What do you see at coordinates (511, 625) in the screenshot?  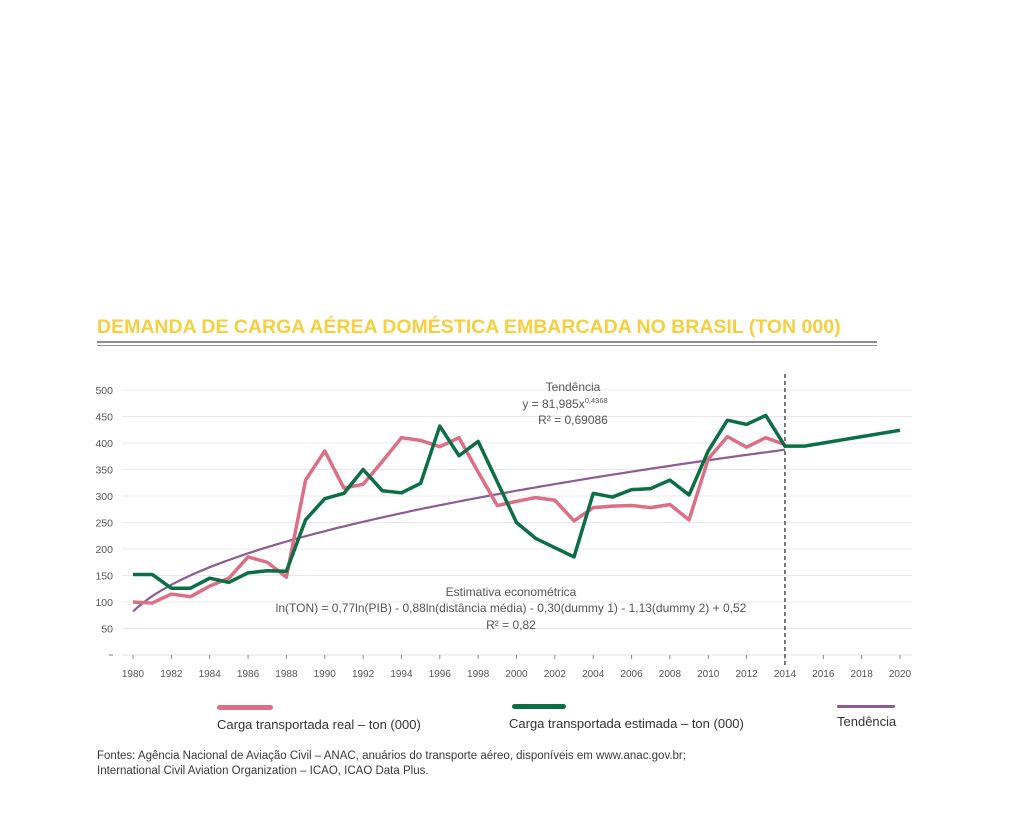 I see `econ-annotation-r2: R² = 0,82` at bounding box center [511, 625].